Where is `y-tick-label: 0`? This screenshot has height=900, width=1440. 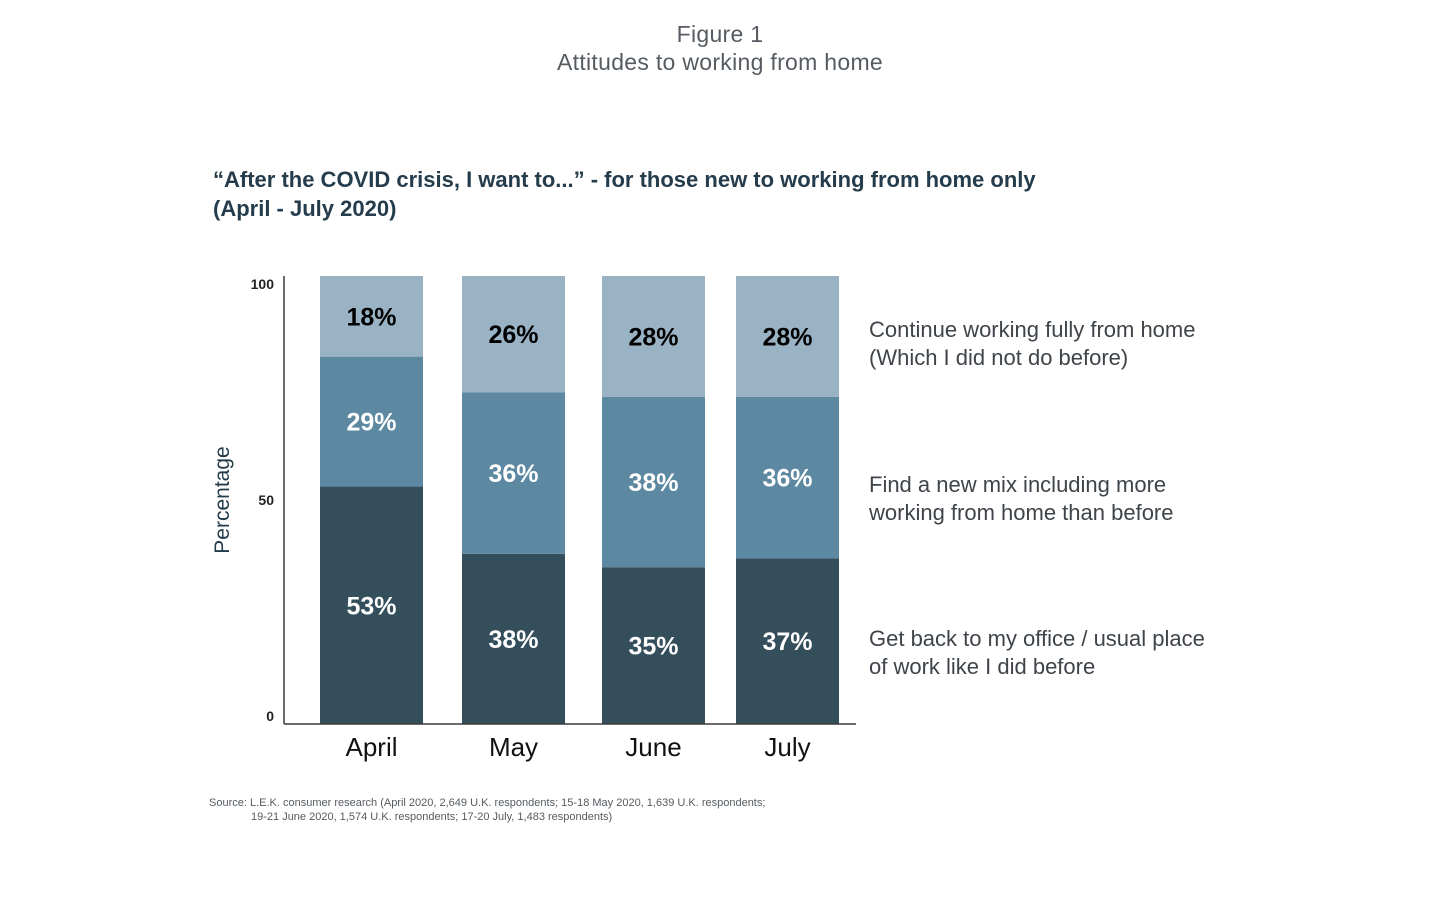
y-tick-label: 0 is located at coordinates (270, 716).